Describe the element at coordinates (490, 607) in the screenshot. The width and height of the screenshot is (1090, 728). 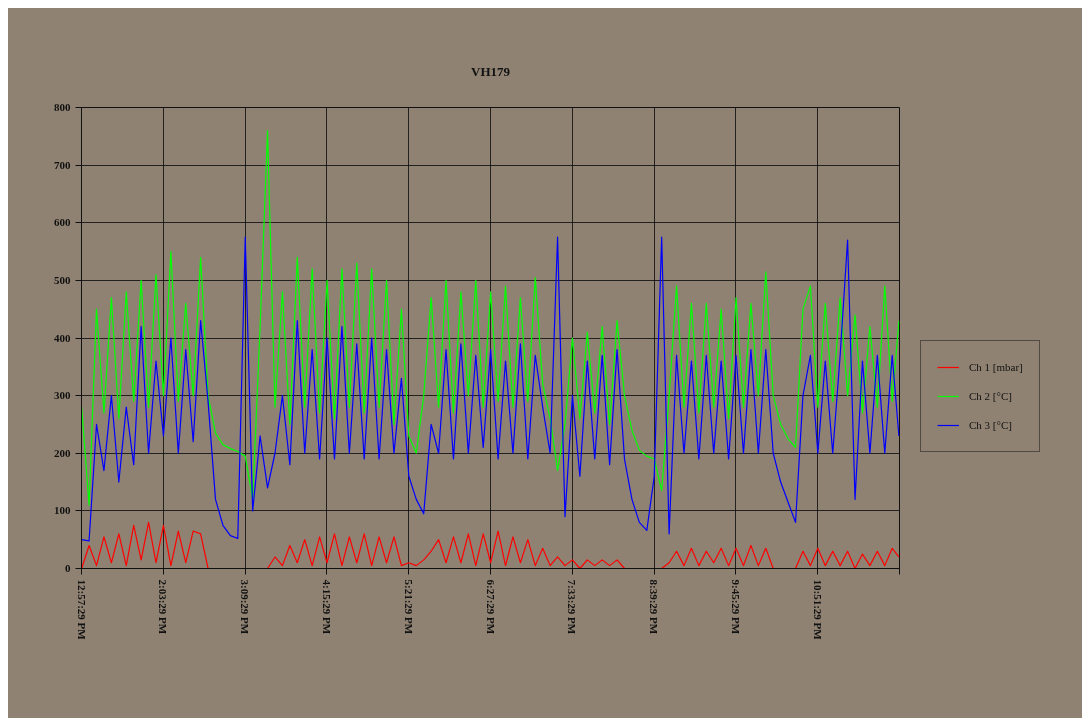
I see `x-tick-label: 6:27:29 PM` at that location.